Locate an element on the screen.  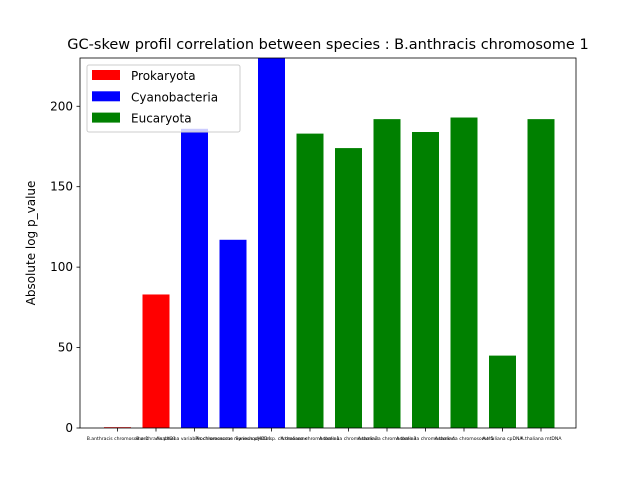
x-tick-label: A.thaliana chromosome 1 is located at coordinates (310, 439).